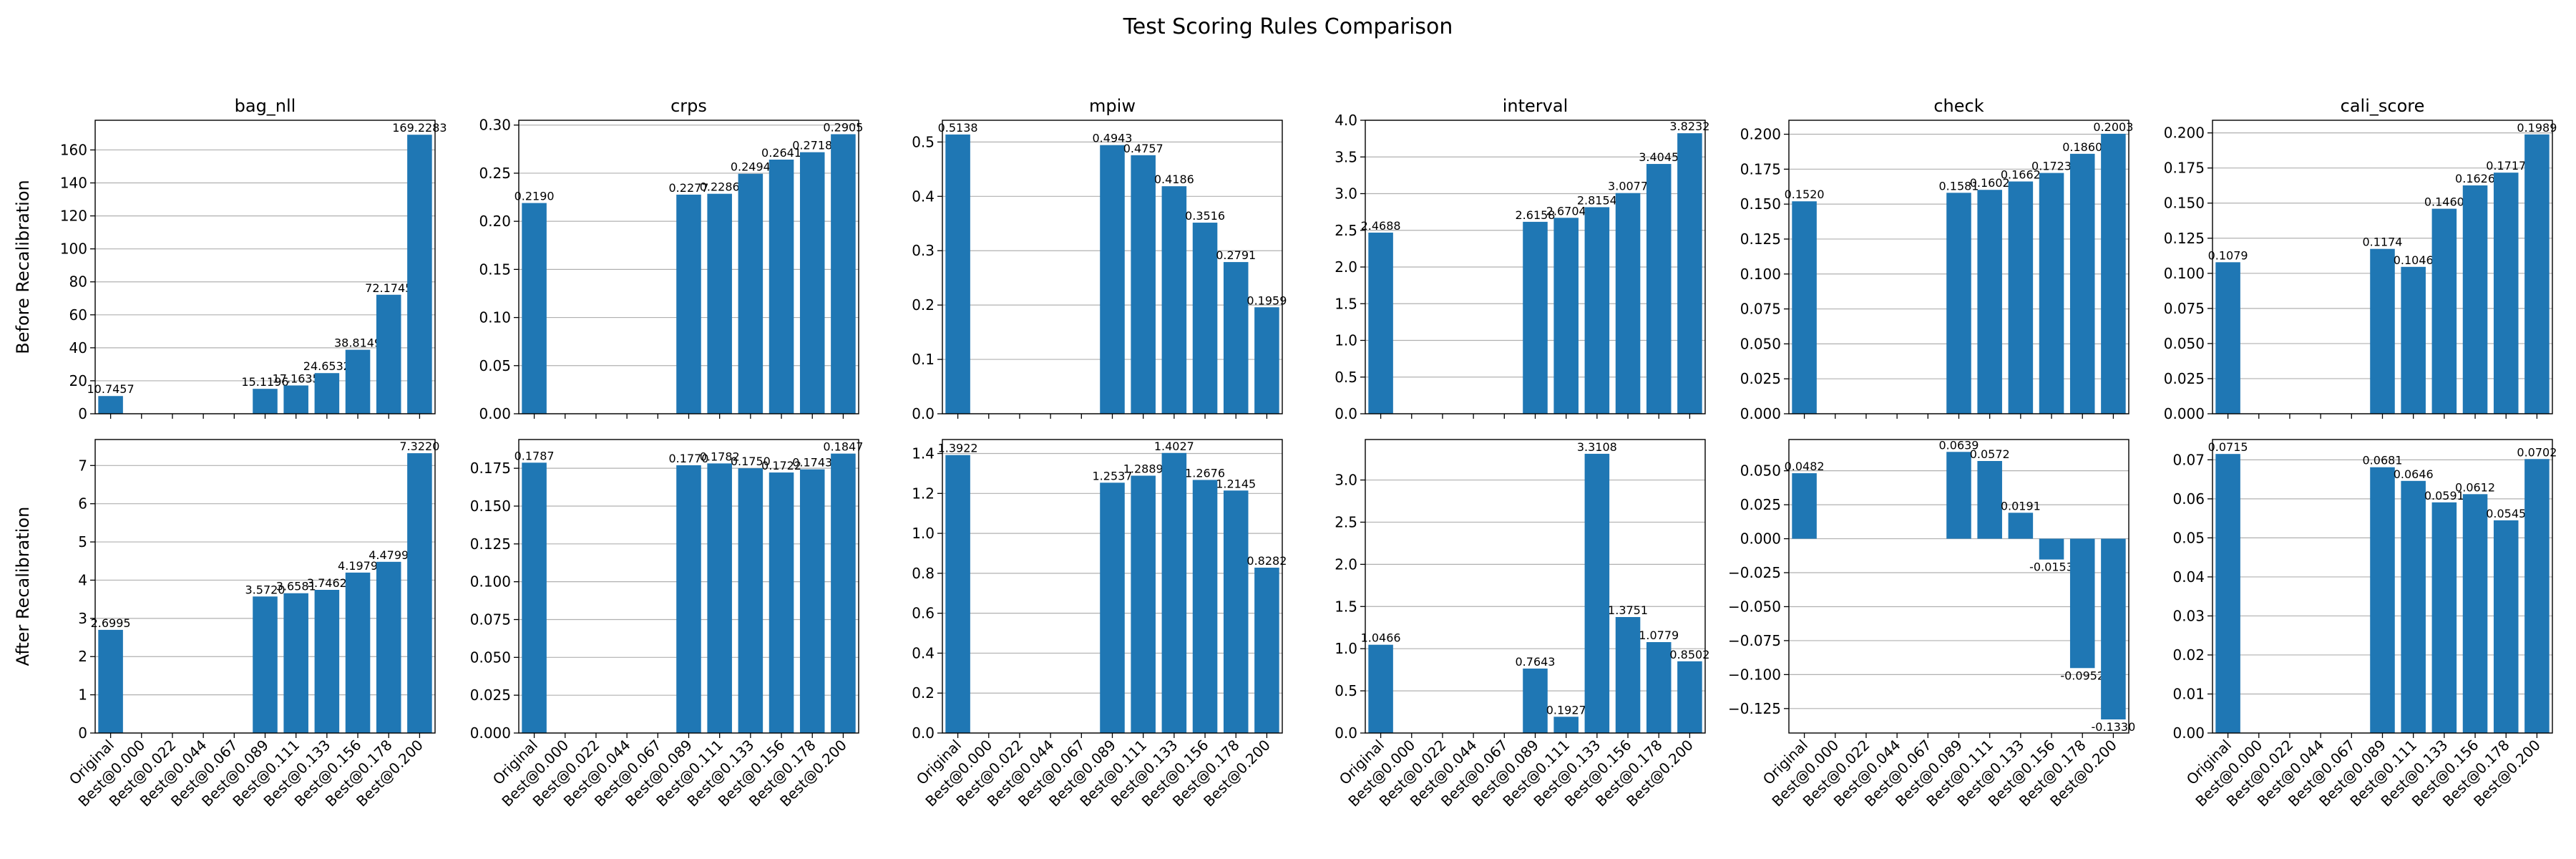 This screenshot has width=2576, height=859. Describe the element at coordinates (78, 347) in the screenshot. I see `y-tick-label: 40` at that location.